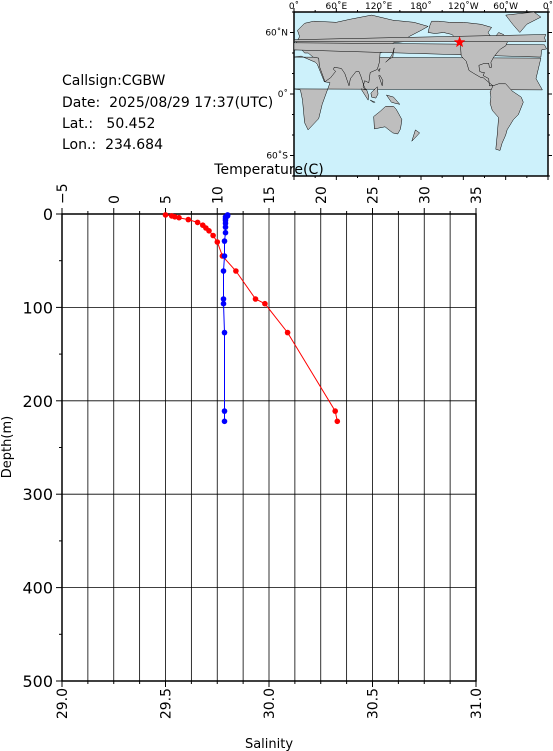 This screenshot has width=553, height=751. I want to click on depth-tick-label: 400, so click(37, 588).